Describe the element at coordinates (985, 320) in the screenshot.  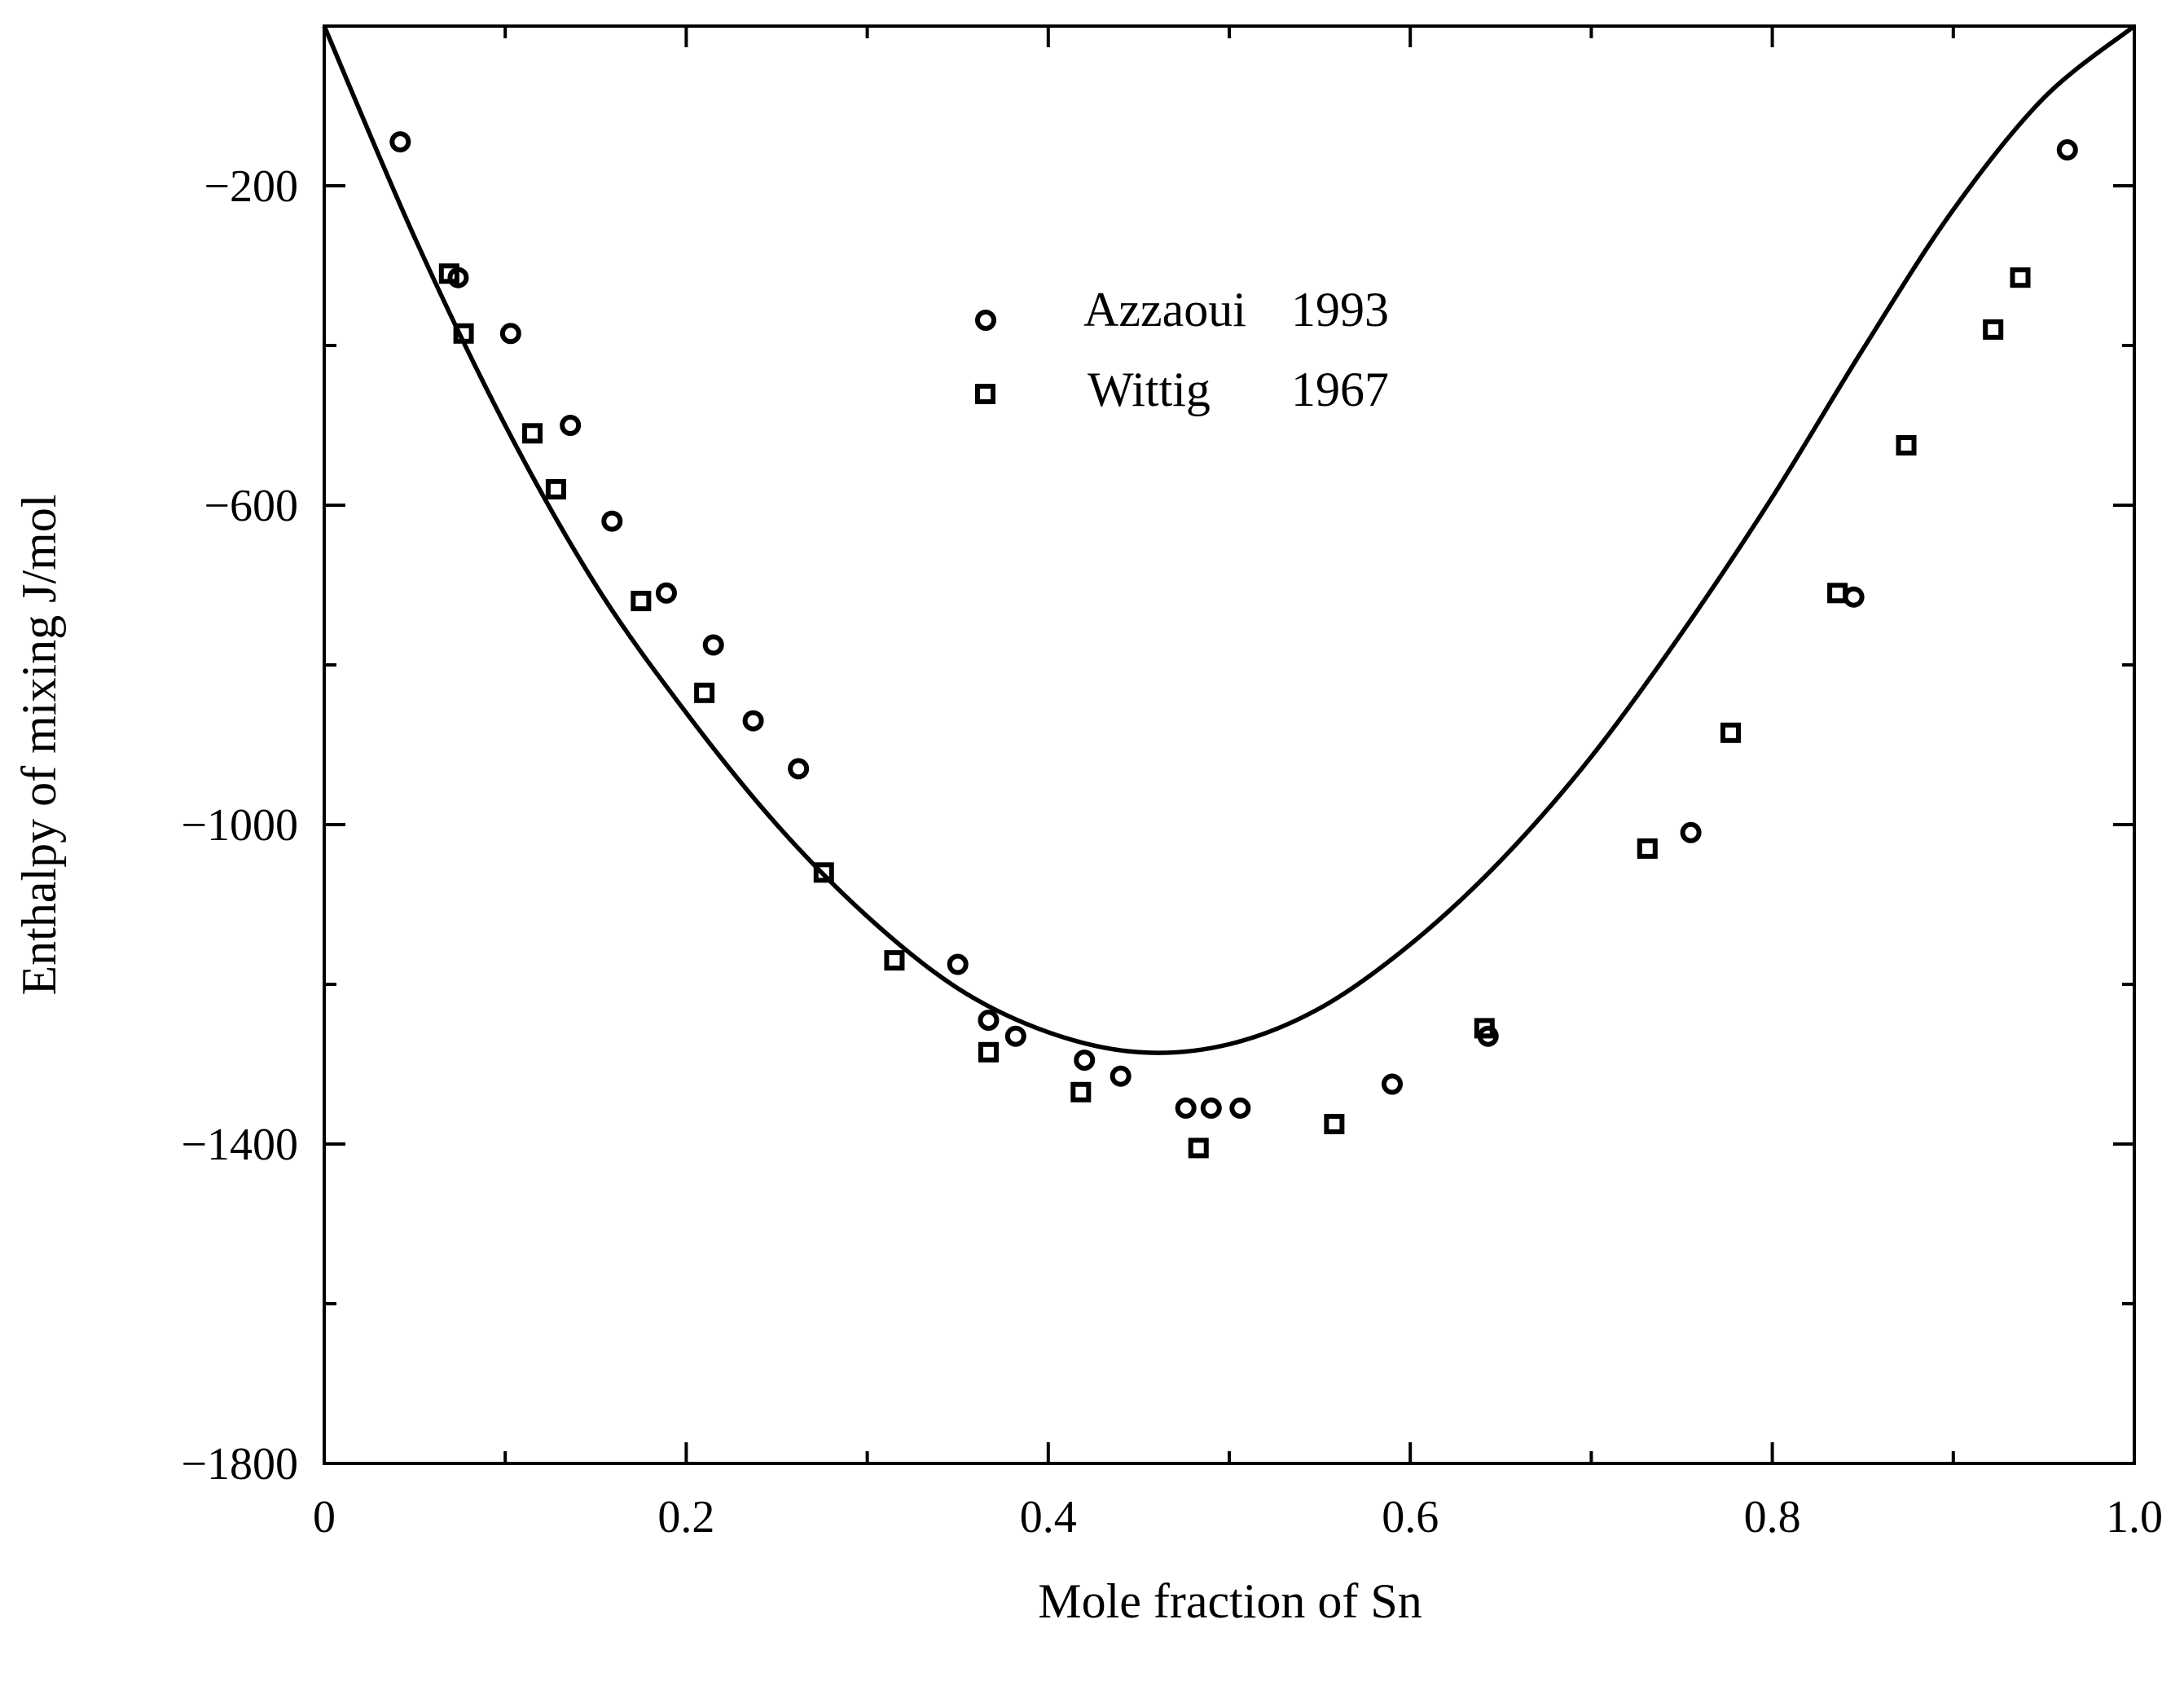
I see `legend-circle-marker` at that location.